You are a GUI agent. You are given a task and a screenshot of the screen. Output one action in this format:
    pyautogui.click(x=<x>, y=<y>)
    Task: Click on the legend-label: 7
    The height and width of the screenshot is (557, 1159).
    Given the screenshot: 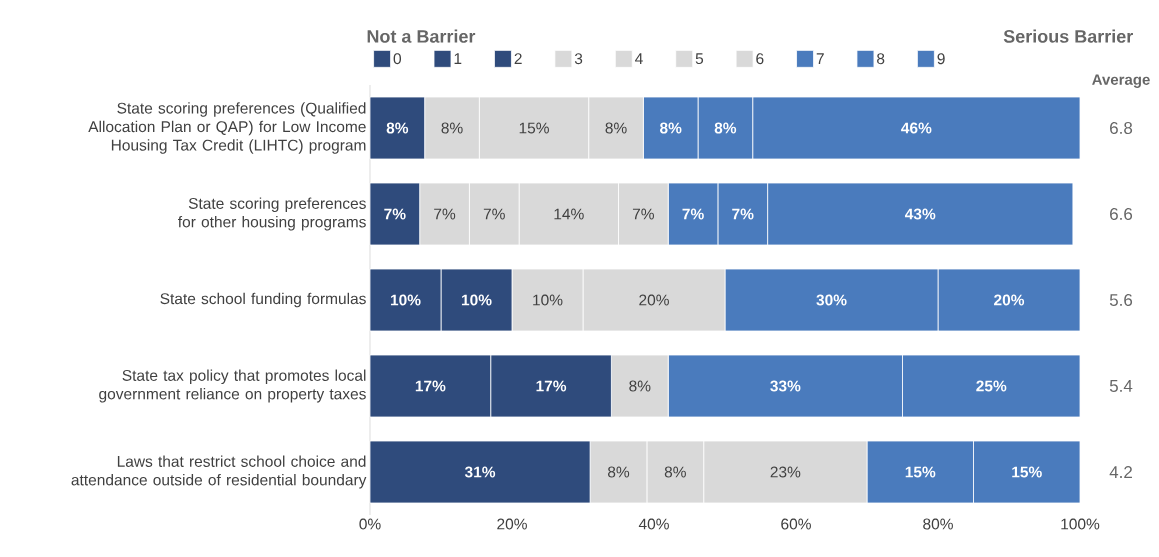 What is the action you would take?
    pyautogui.click(x=820, y=58)
    